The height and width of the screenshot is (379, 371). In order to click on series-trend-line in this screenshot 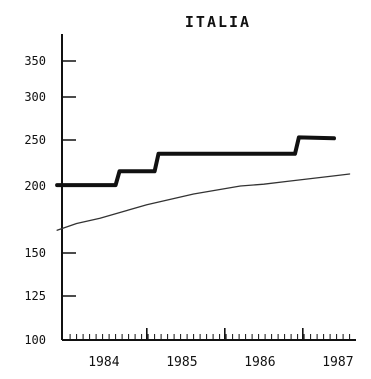, I will do `click(203, 202)`.